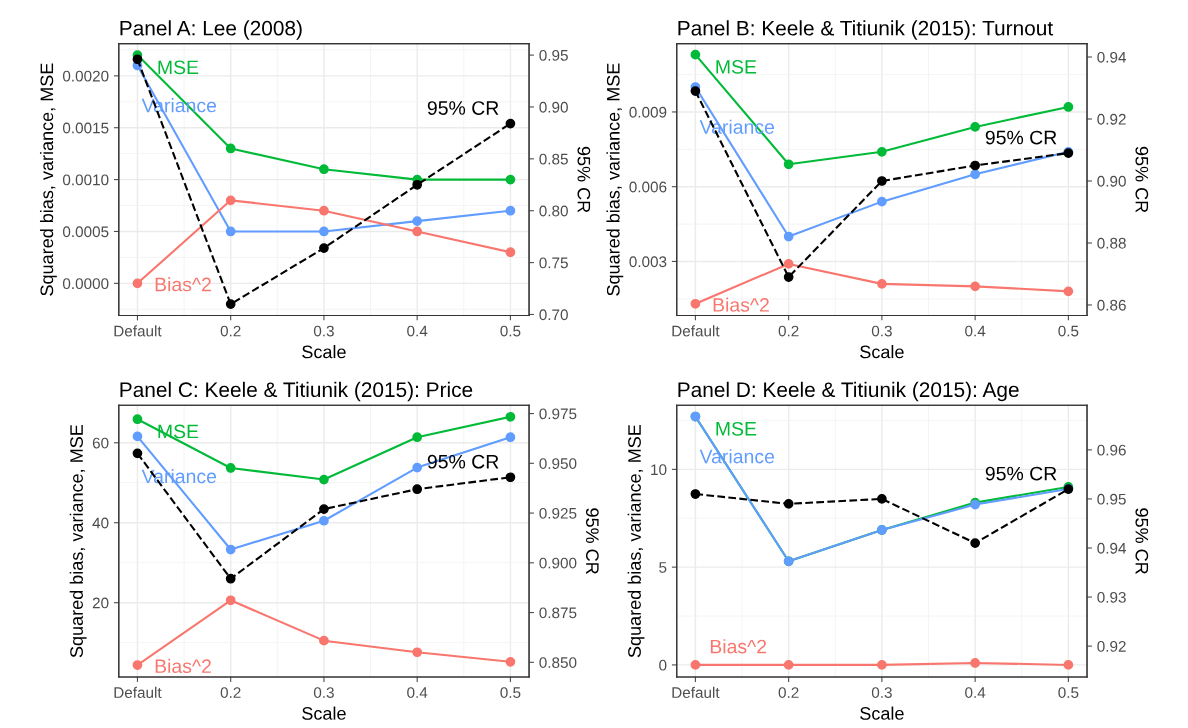 The image size is (1188, 728). Describe the element at coordinates (558, 563) in the screenshot. I see `y2-tick-label: 0.900` at that location.